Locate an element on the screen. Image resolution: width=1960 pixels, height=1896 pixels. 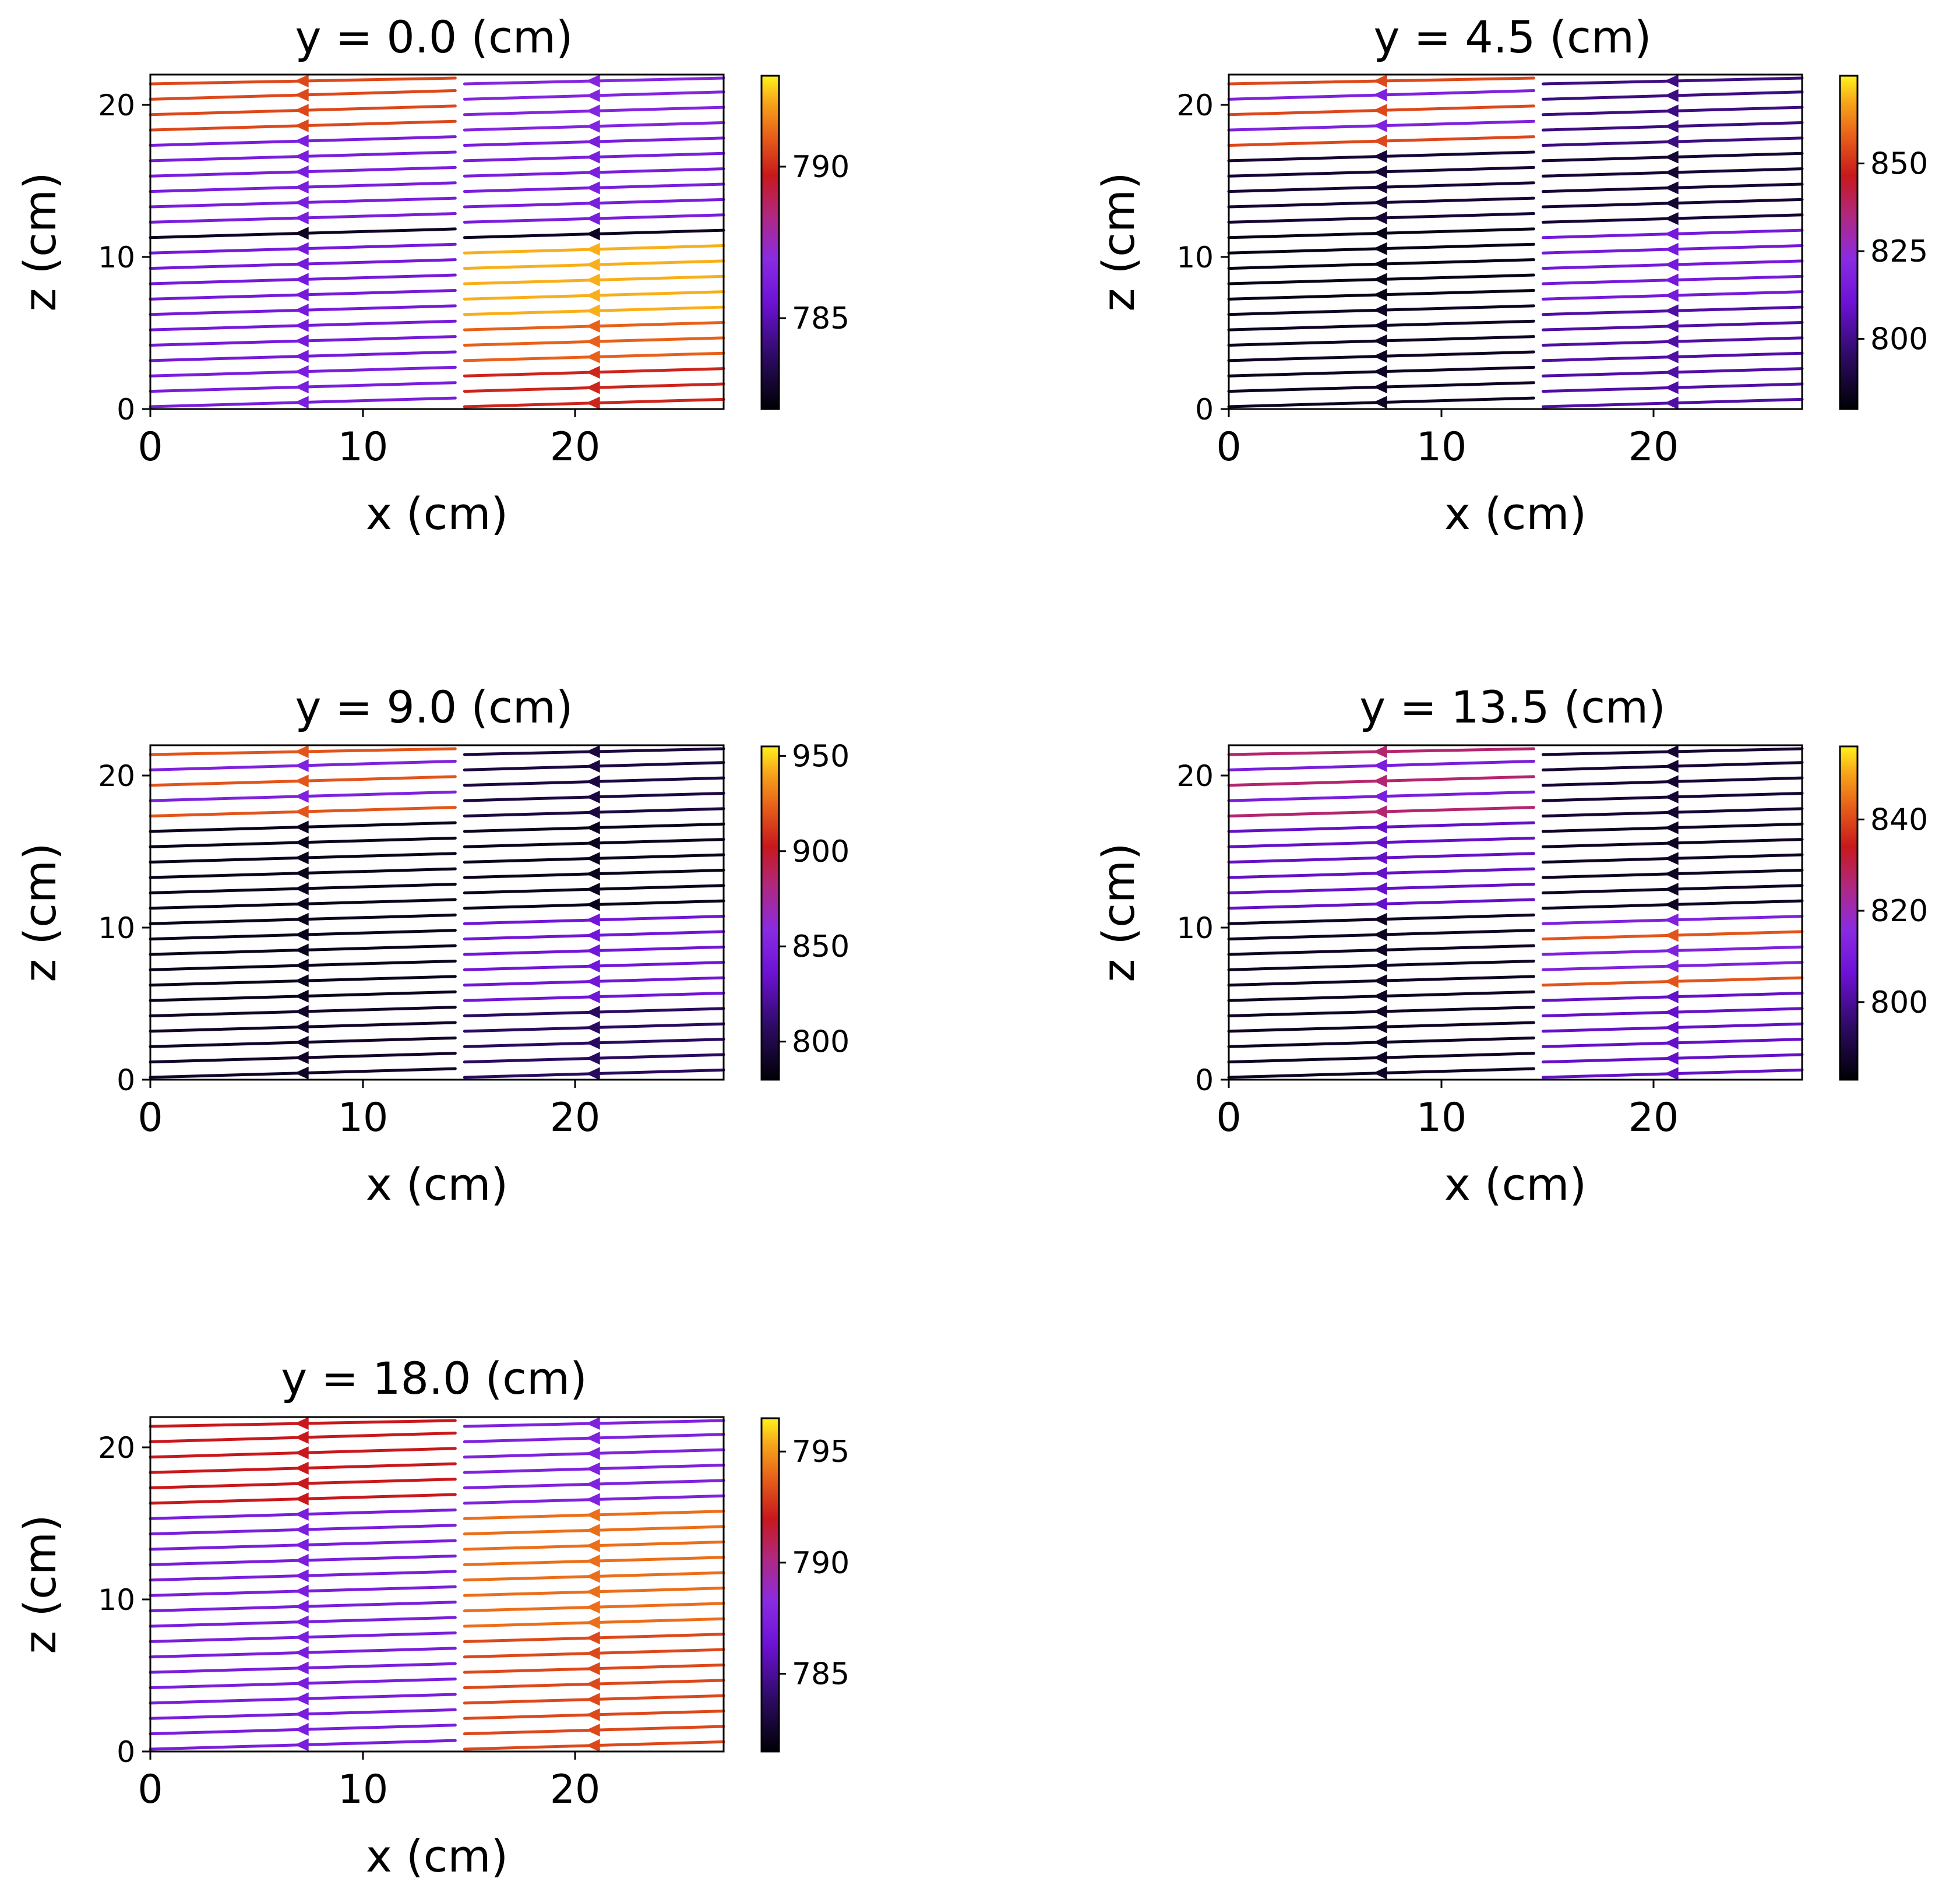
panel-title: y = 18.0 (cm) is located at coordinates (434, 1378).